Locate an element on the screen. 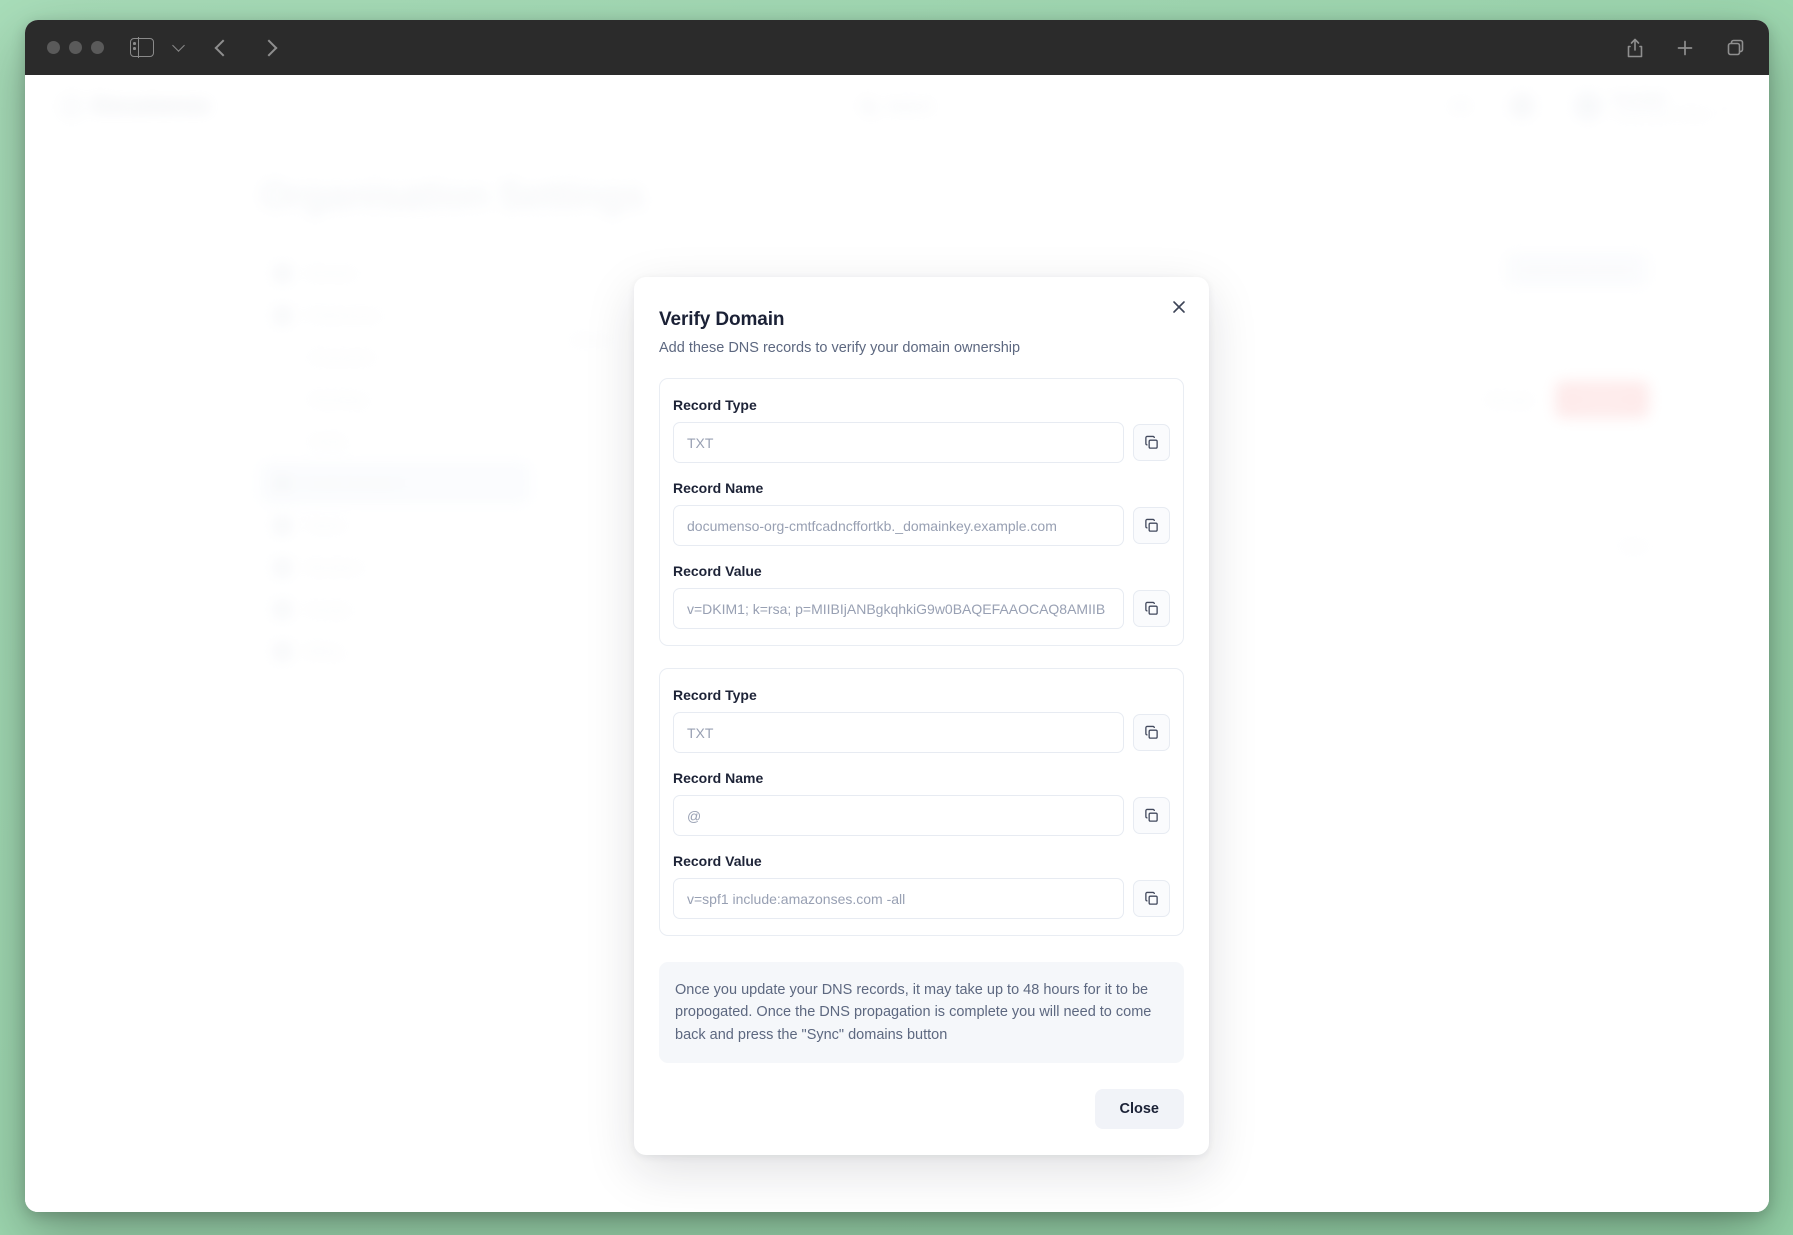 The width and height of the screenshot is (1793, 1235). sidebar-toggle-icon is located at coordinates (142, 47).